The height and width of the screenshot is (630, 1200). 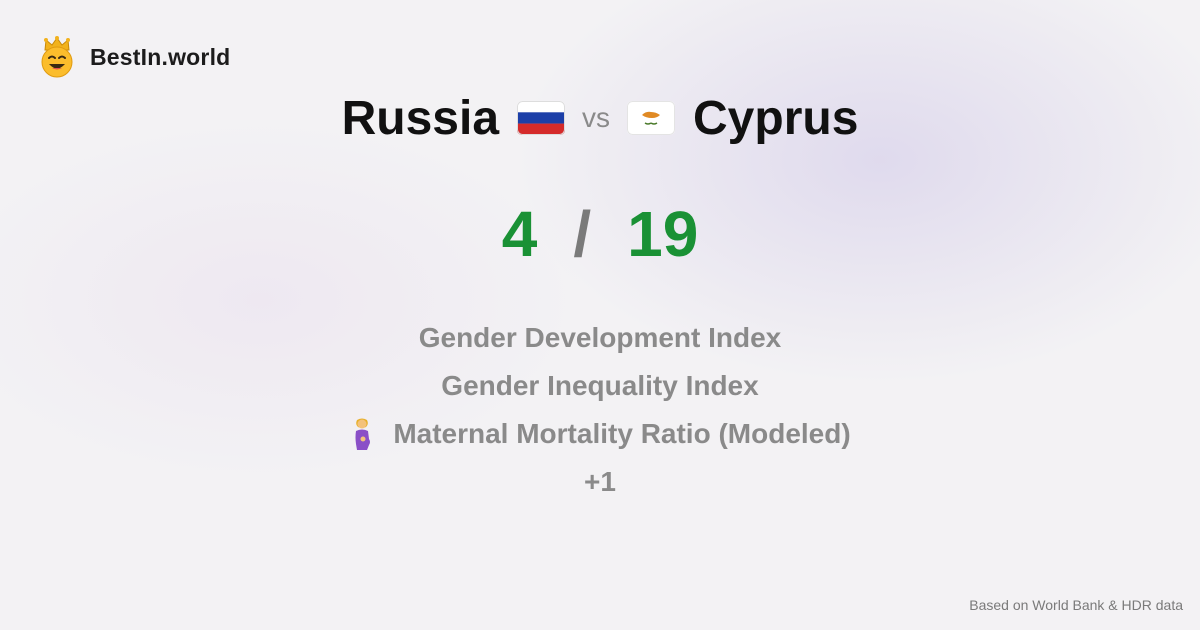 I want to click on score-row: 4 / 19, so click(x=600, y=234).